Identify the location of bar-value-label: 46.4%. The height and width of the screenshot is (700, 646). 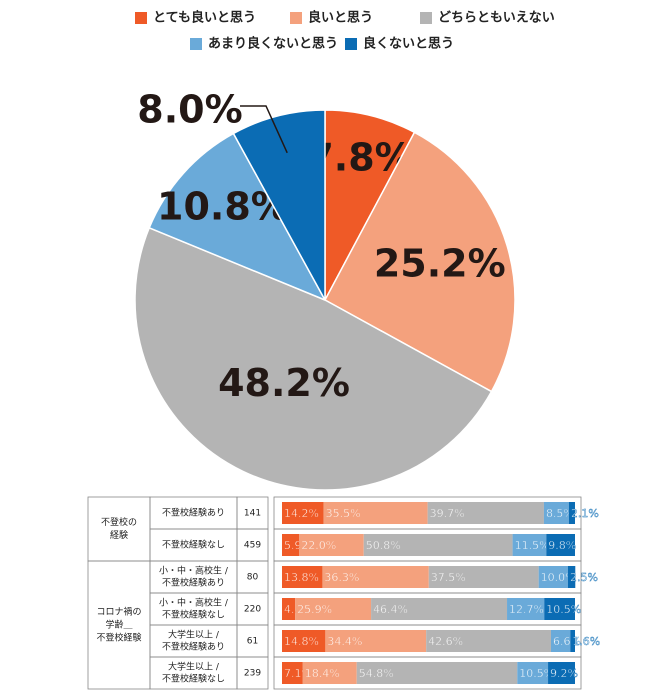
(390, 609).